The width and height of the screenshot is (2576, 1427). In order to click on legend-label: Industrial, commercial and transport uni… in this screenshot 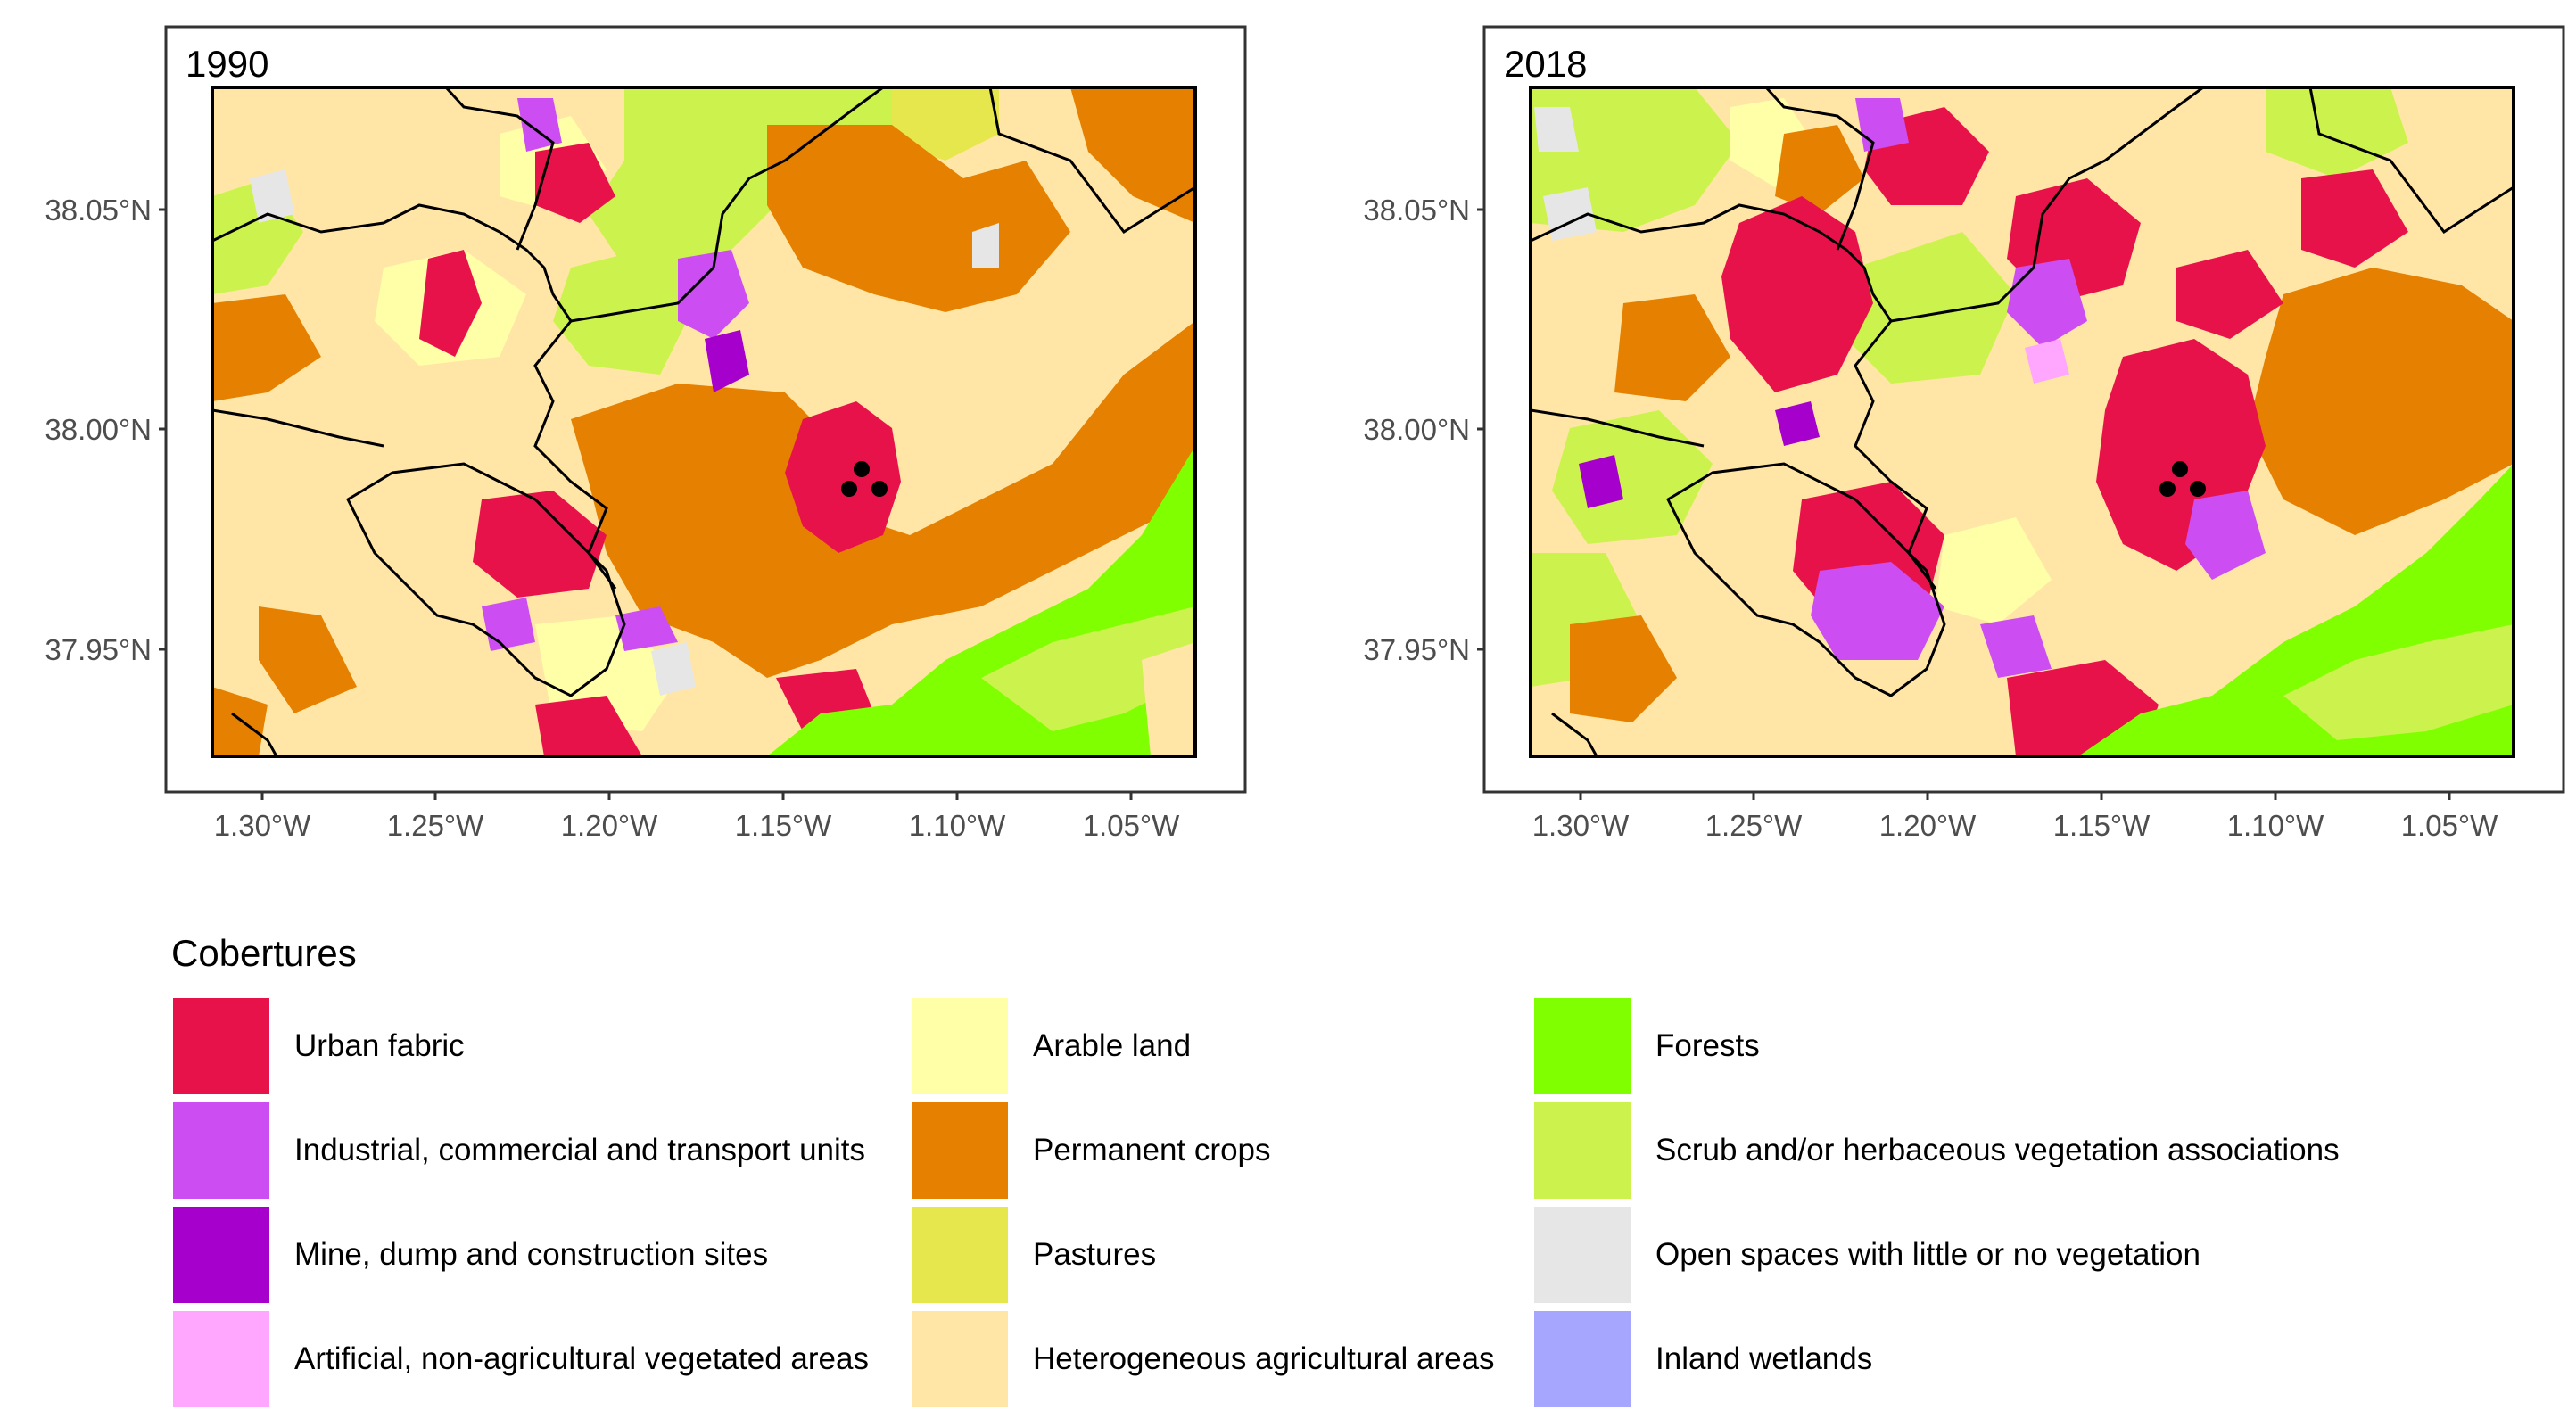, I will do `click(580, 1150)`.